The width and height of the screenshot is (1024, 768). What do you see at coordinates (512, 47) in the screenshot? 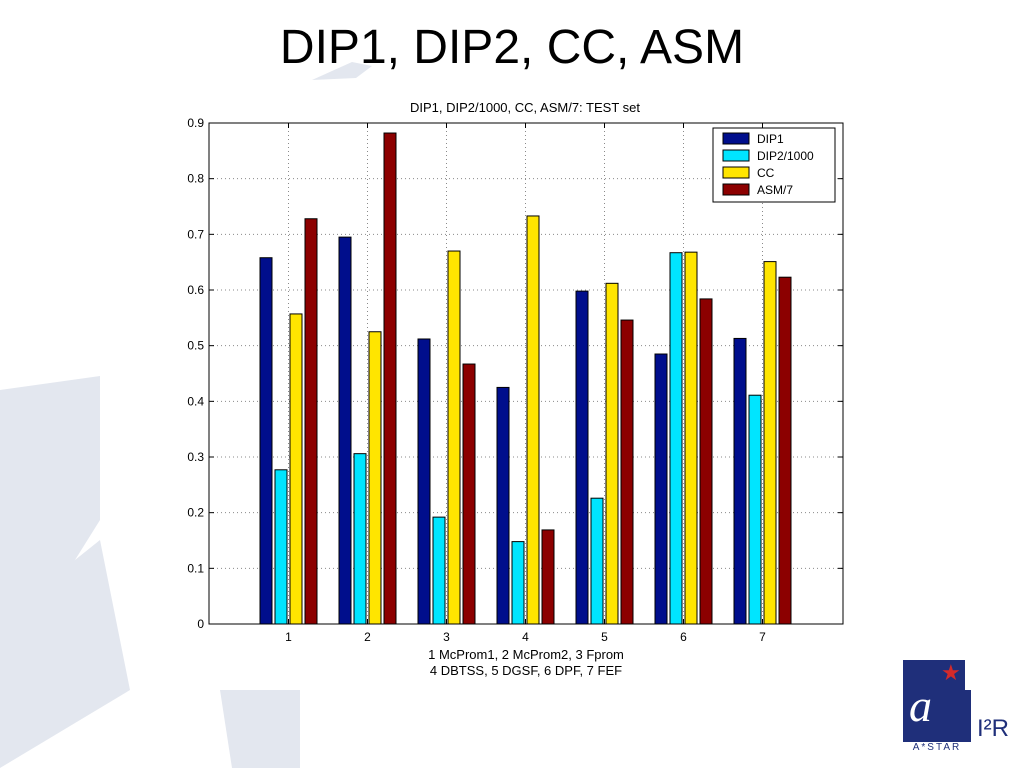
I see `slide-title: DIP1, DIP2, CC, ASM` at bounding box center [512, 47].